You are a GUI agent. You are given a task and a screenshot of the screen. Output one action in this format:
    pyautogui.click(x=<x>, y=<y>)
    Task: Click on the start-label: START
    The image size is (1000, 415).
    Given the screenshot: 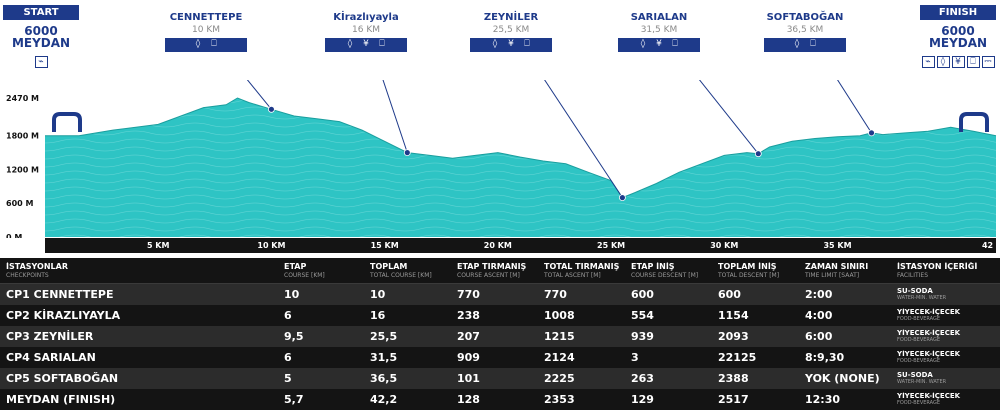 What is the action you would take?
    pyautogui.click(x=41, y=12)
    